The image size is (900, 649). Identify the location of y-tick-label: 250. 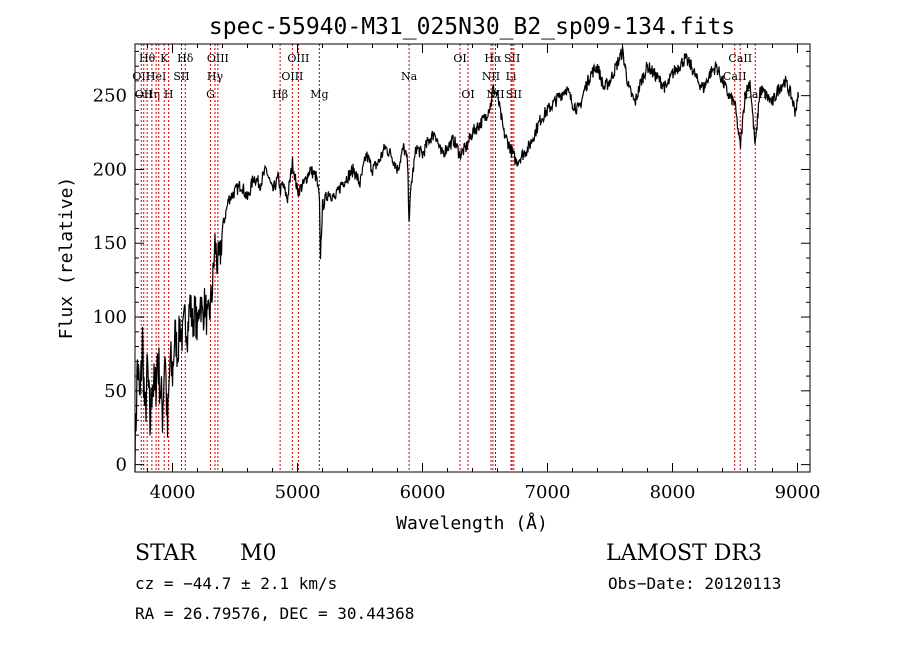
(110, 96).